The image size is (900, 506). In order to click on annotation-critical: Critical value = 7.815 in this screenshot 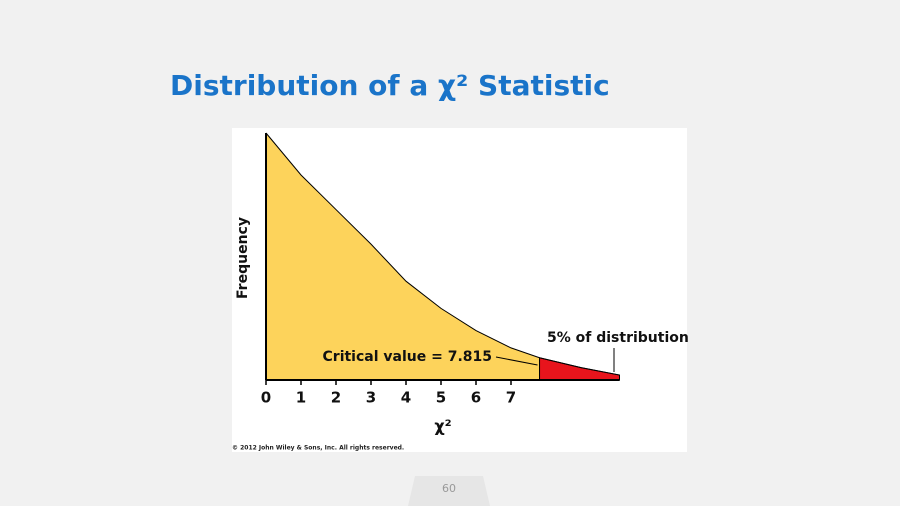, I will do `click(407, 357)`.